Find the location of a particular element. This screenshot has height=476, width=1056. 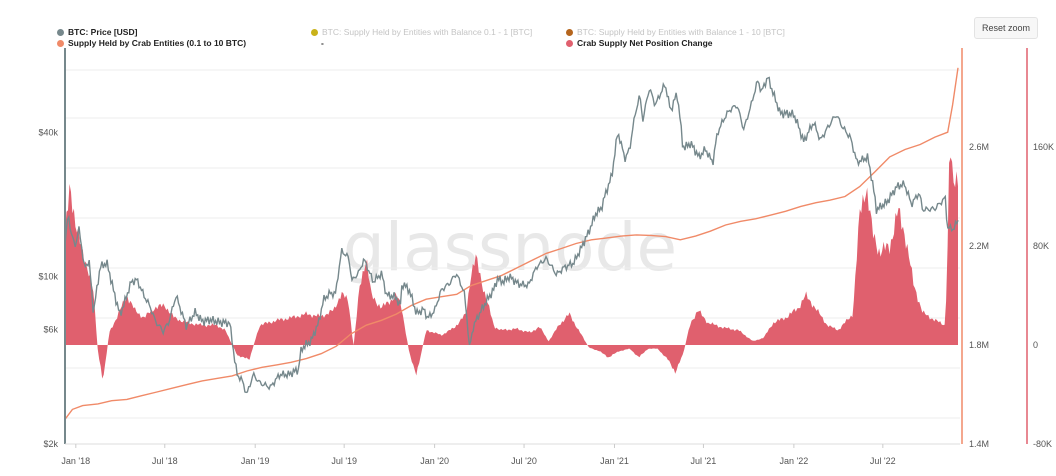

x-tick-label: Jan '18 is located at coordinates (75, 461).